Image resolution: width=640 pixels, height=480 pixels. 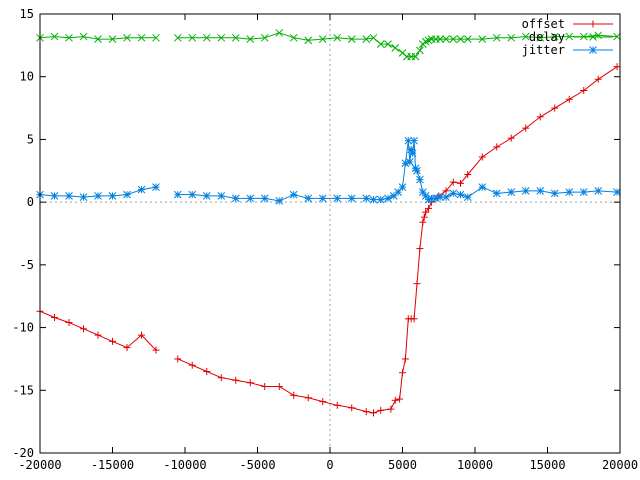 What do you see at coordinates (27, 14) in the screenshot?
I see `y-tick-label: 15` at bounding box center [27, 14].